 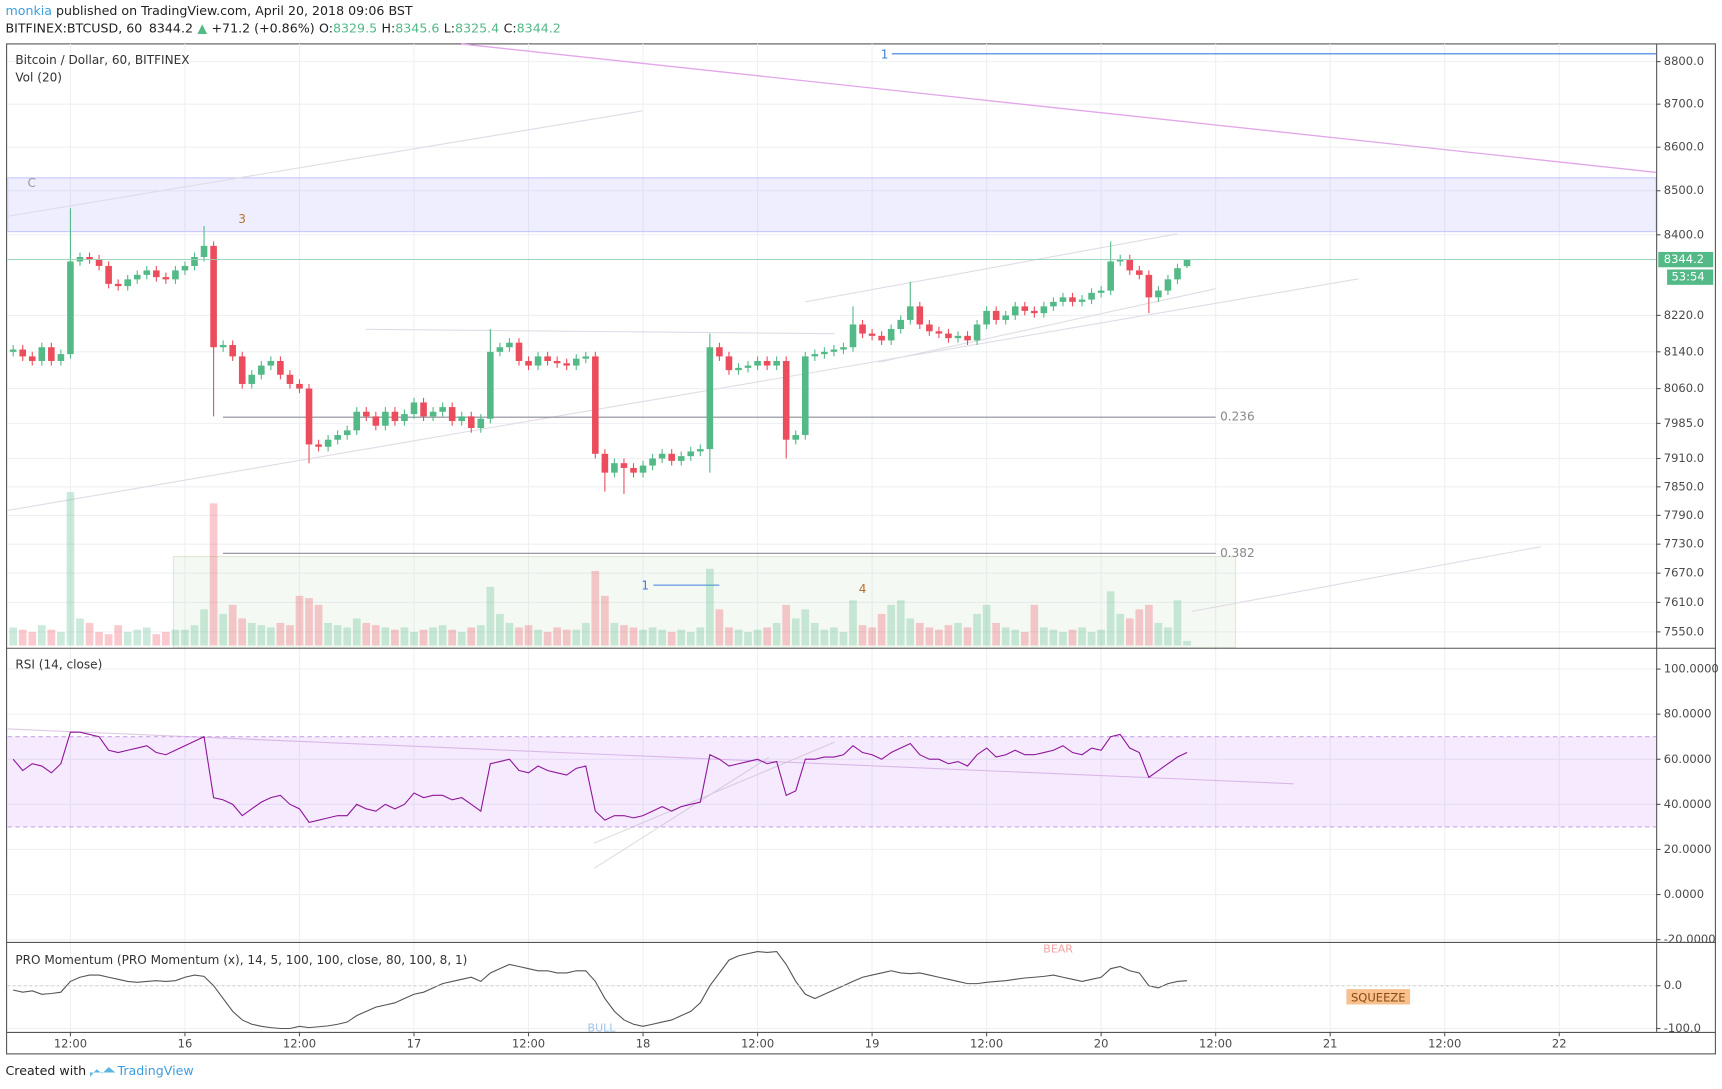 What do you see at coordinates (1673, 985) in the screenshot?
I see `y-tick-label: 0.0` at bounding box center [1673, 985].